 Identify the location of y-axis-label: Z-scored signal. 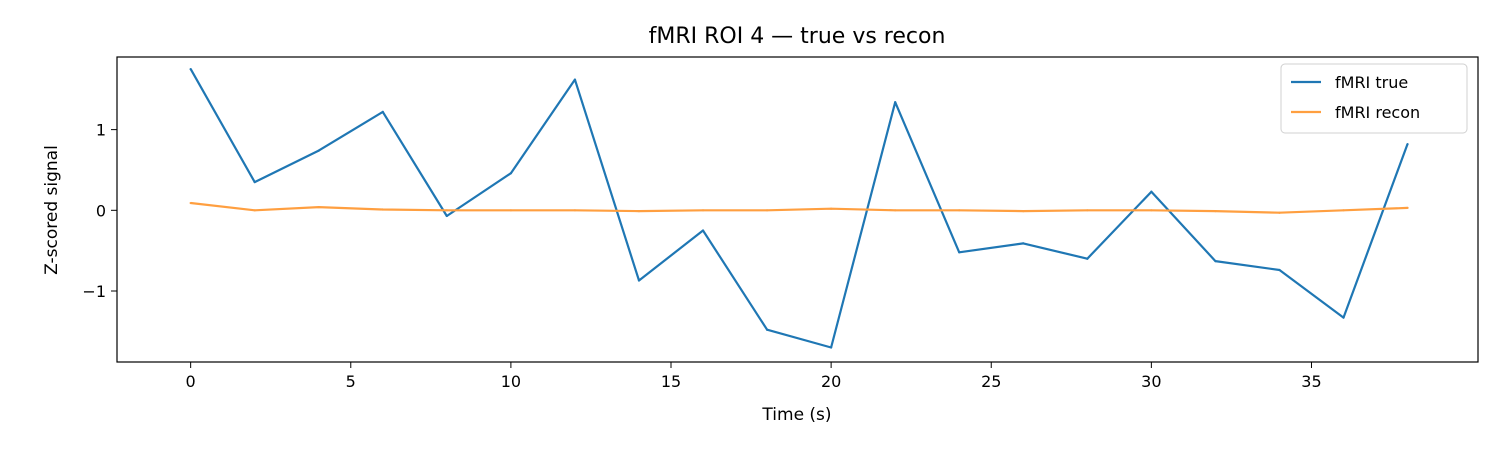
(52, 210).